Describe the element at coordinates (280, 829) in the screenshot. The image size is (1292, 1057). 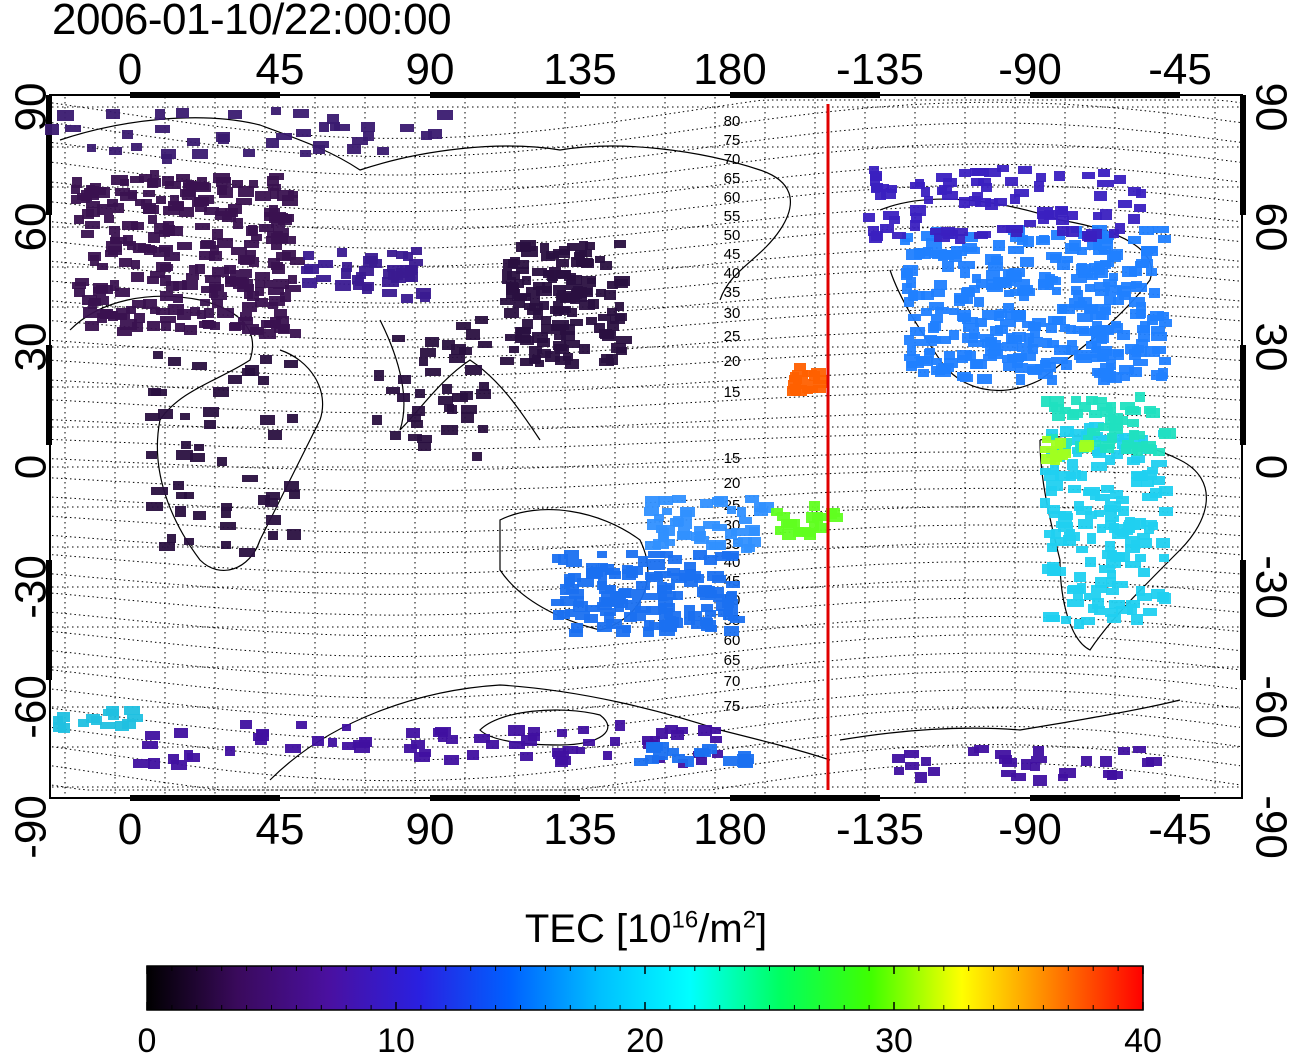
I see `lon-label-bottom: 45` at that location.